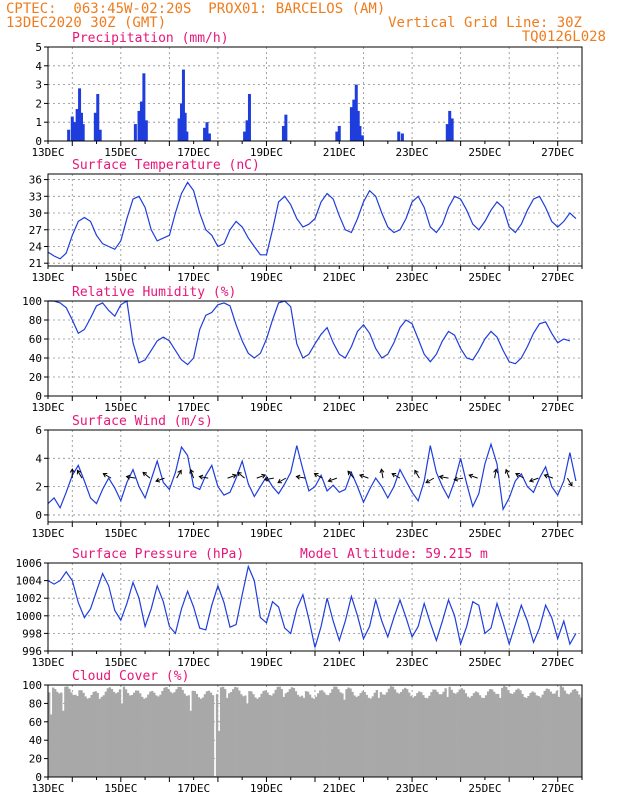  I want to click on panel-title: Surface Pressure (hPa), so click(158, 554).